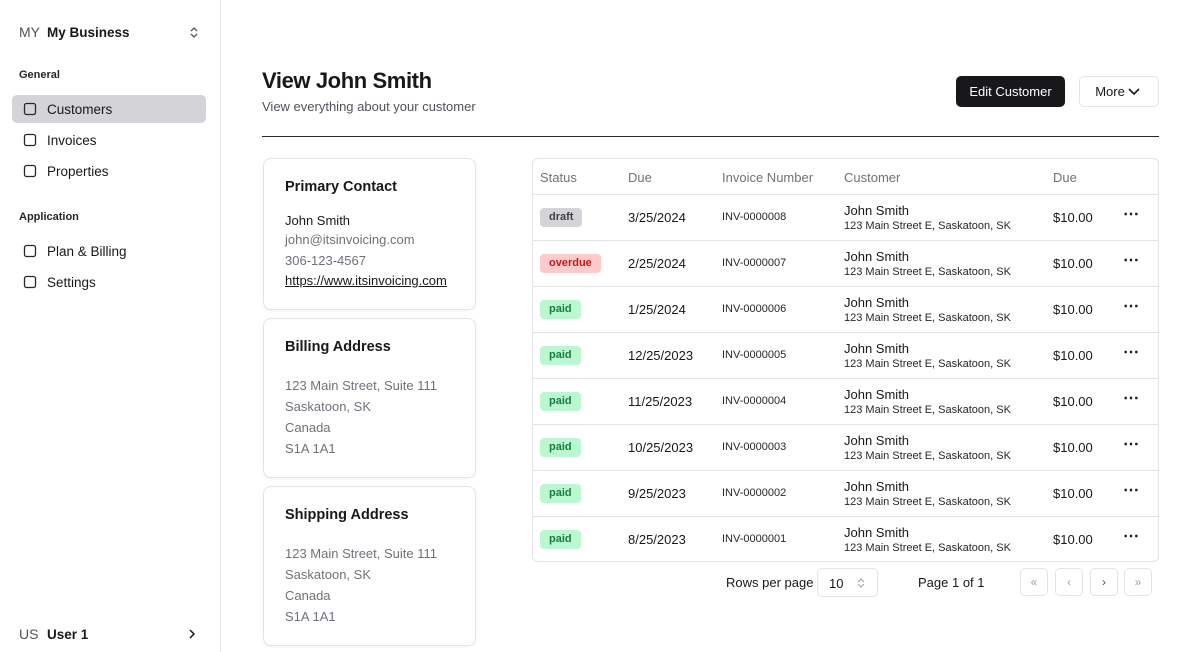 Image resolution: width=1200 pixels, height=652 pixels. What do you see at coordinates (366, 280) in the screenshot?
I see `contact-website: https://www.itsinvoicing.com` at bounding box center [366, 280].